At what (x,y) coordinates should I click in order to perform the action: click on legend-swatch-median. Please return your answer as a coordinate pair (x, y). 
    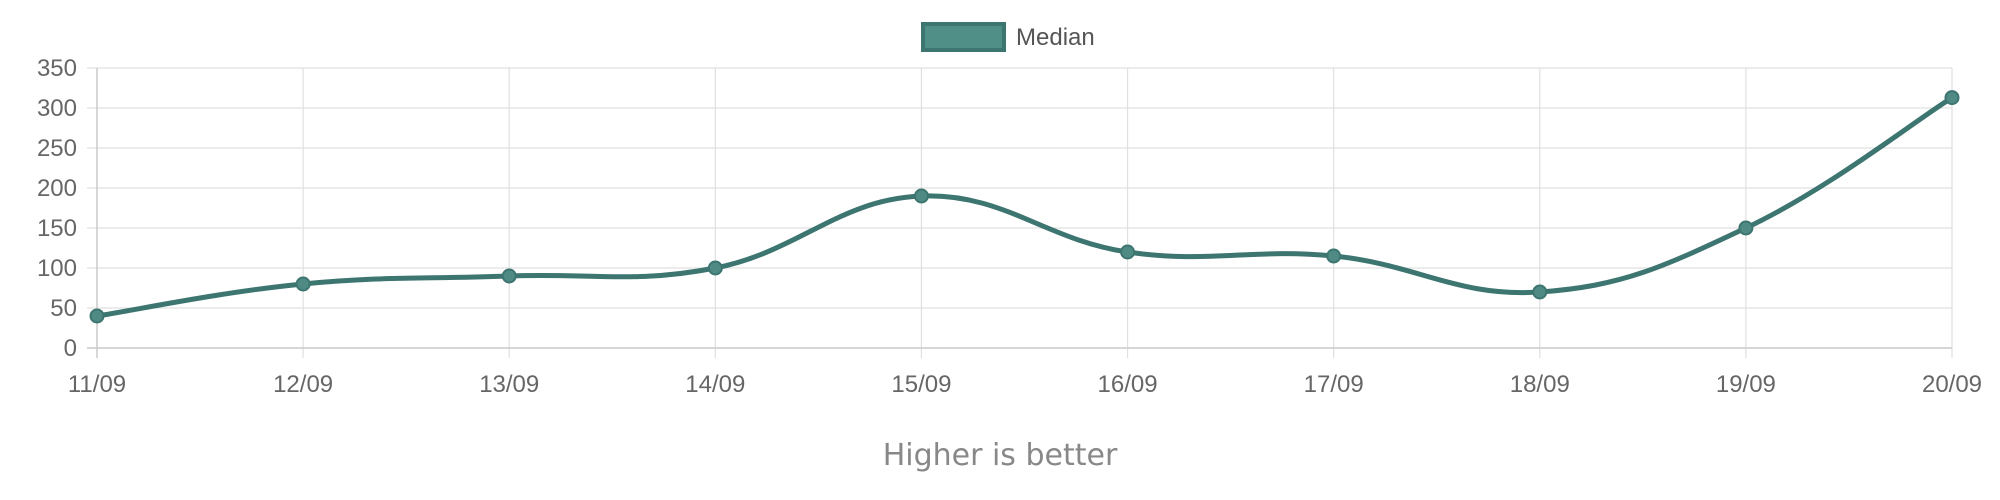
    Looking at the image, I should click on (963, 37).